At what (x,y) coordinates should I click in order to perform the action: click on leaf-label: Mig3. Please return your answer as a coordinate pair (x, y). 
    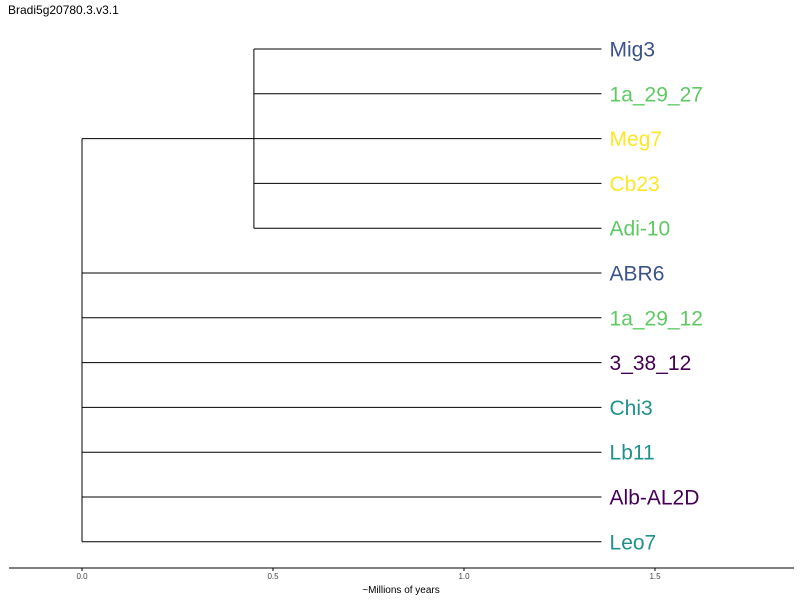
    Looking at the image, I should click on (633, 50).